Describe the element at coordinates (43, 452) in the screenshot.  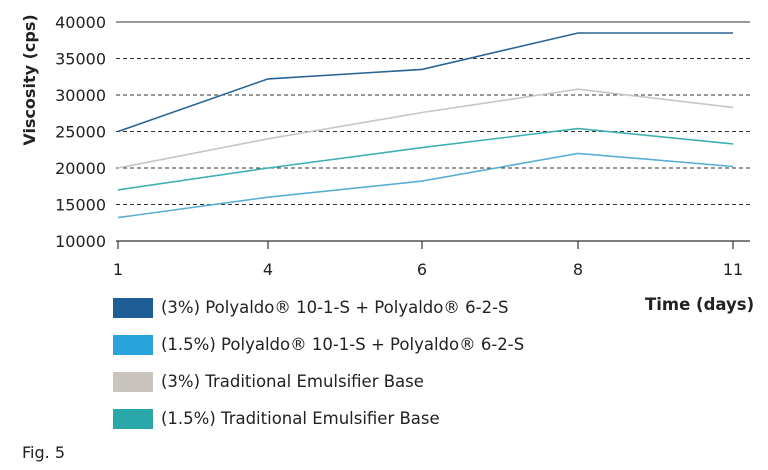
I see `figure-caption: Fig. 5` at that location.